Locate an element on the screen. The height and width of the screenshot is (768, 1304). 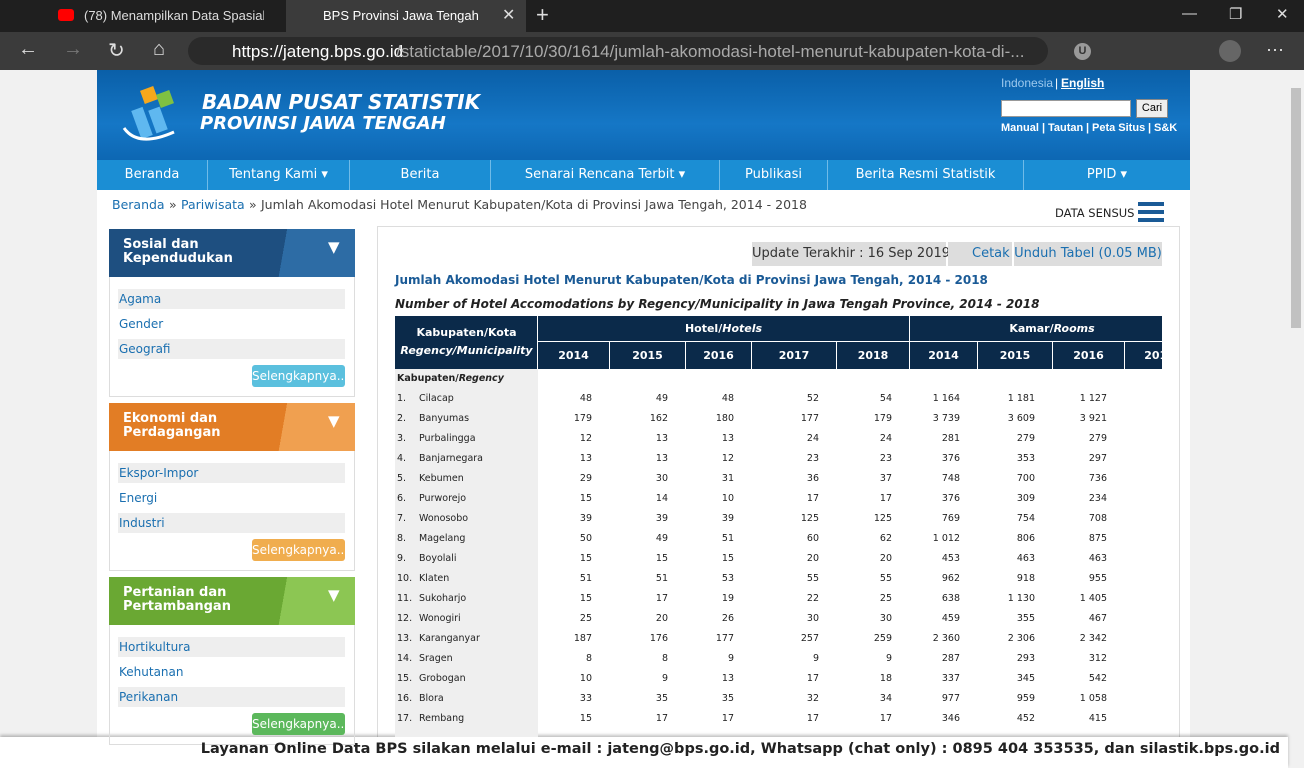
address-bar is located at coordinates (618, 51).